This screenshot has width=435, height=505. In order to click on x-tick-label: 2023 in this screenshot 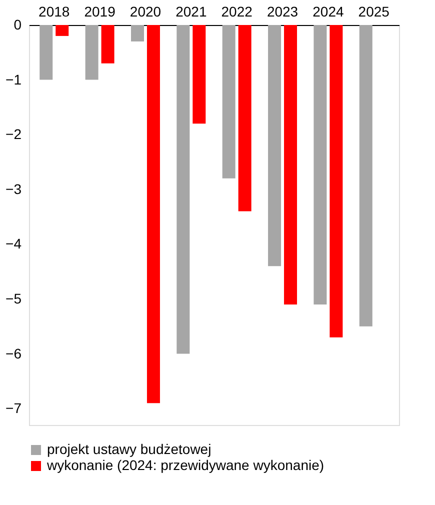, I will do `click(282, 12)`.